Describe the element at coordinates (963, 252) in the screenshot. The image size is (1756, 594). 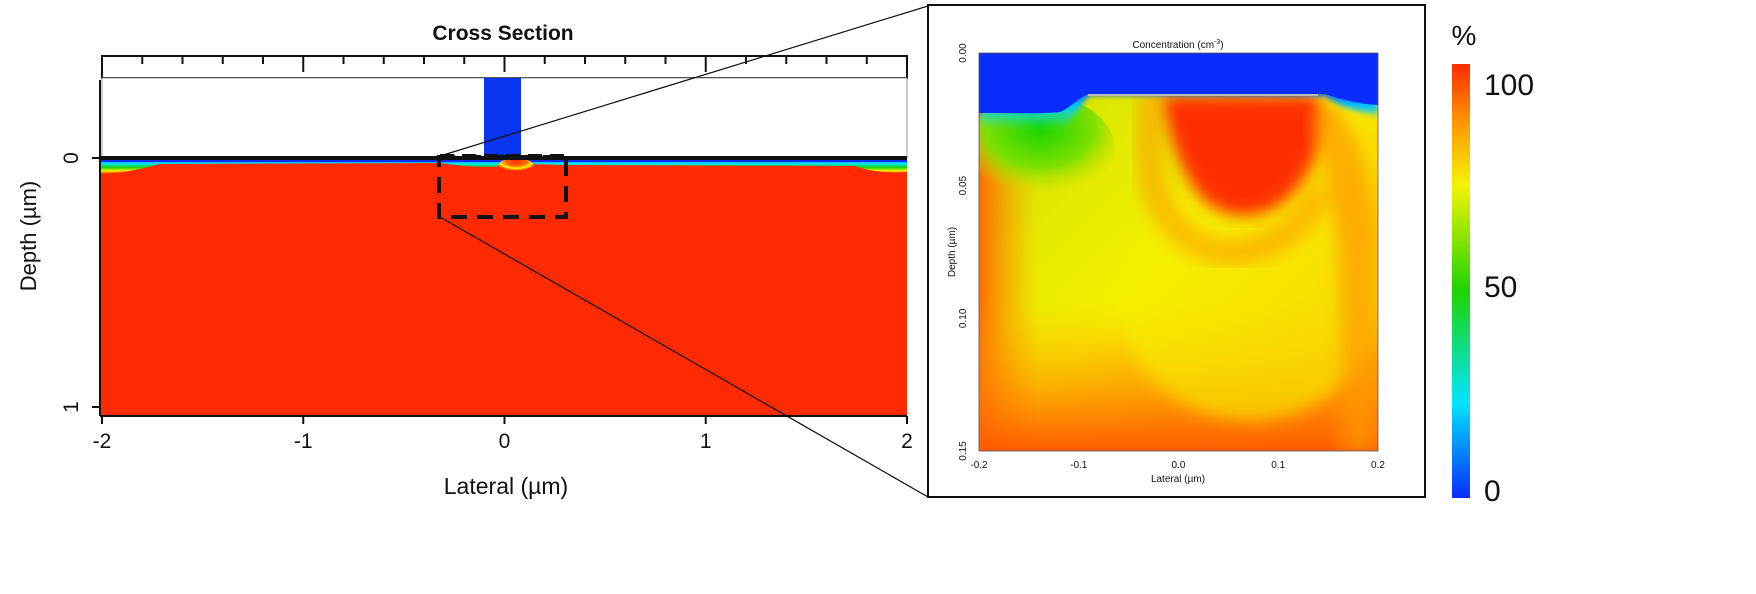
I see `inset-y-ticks: 0.00 0.05 0.10 0.15` at that location.